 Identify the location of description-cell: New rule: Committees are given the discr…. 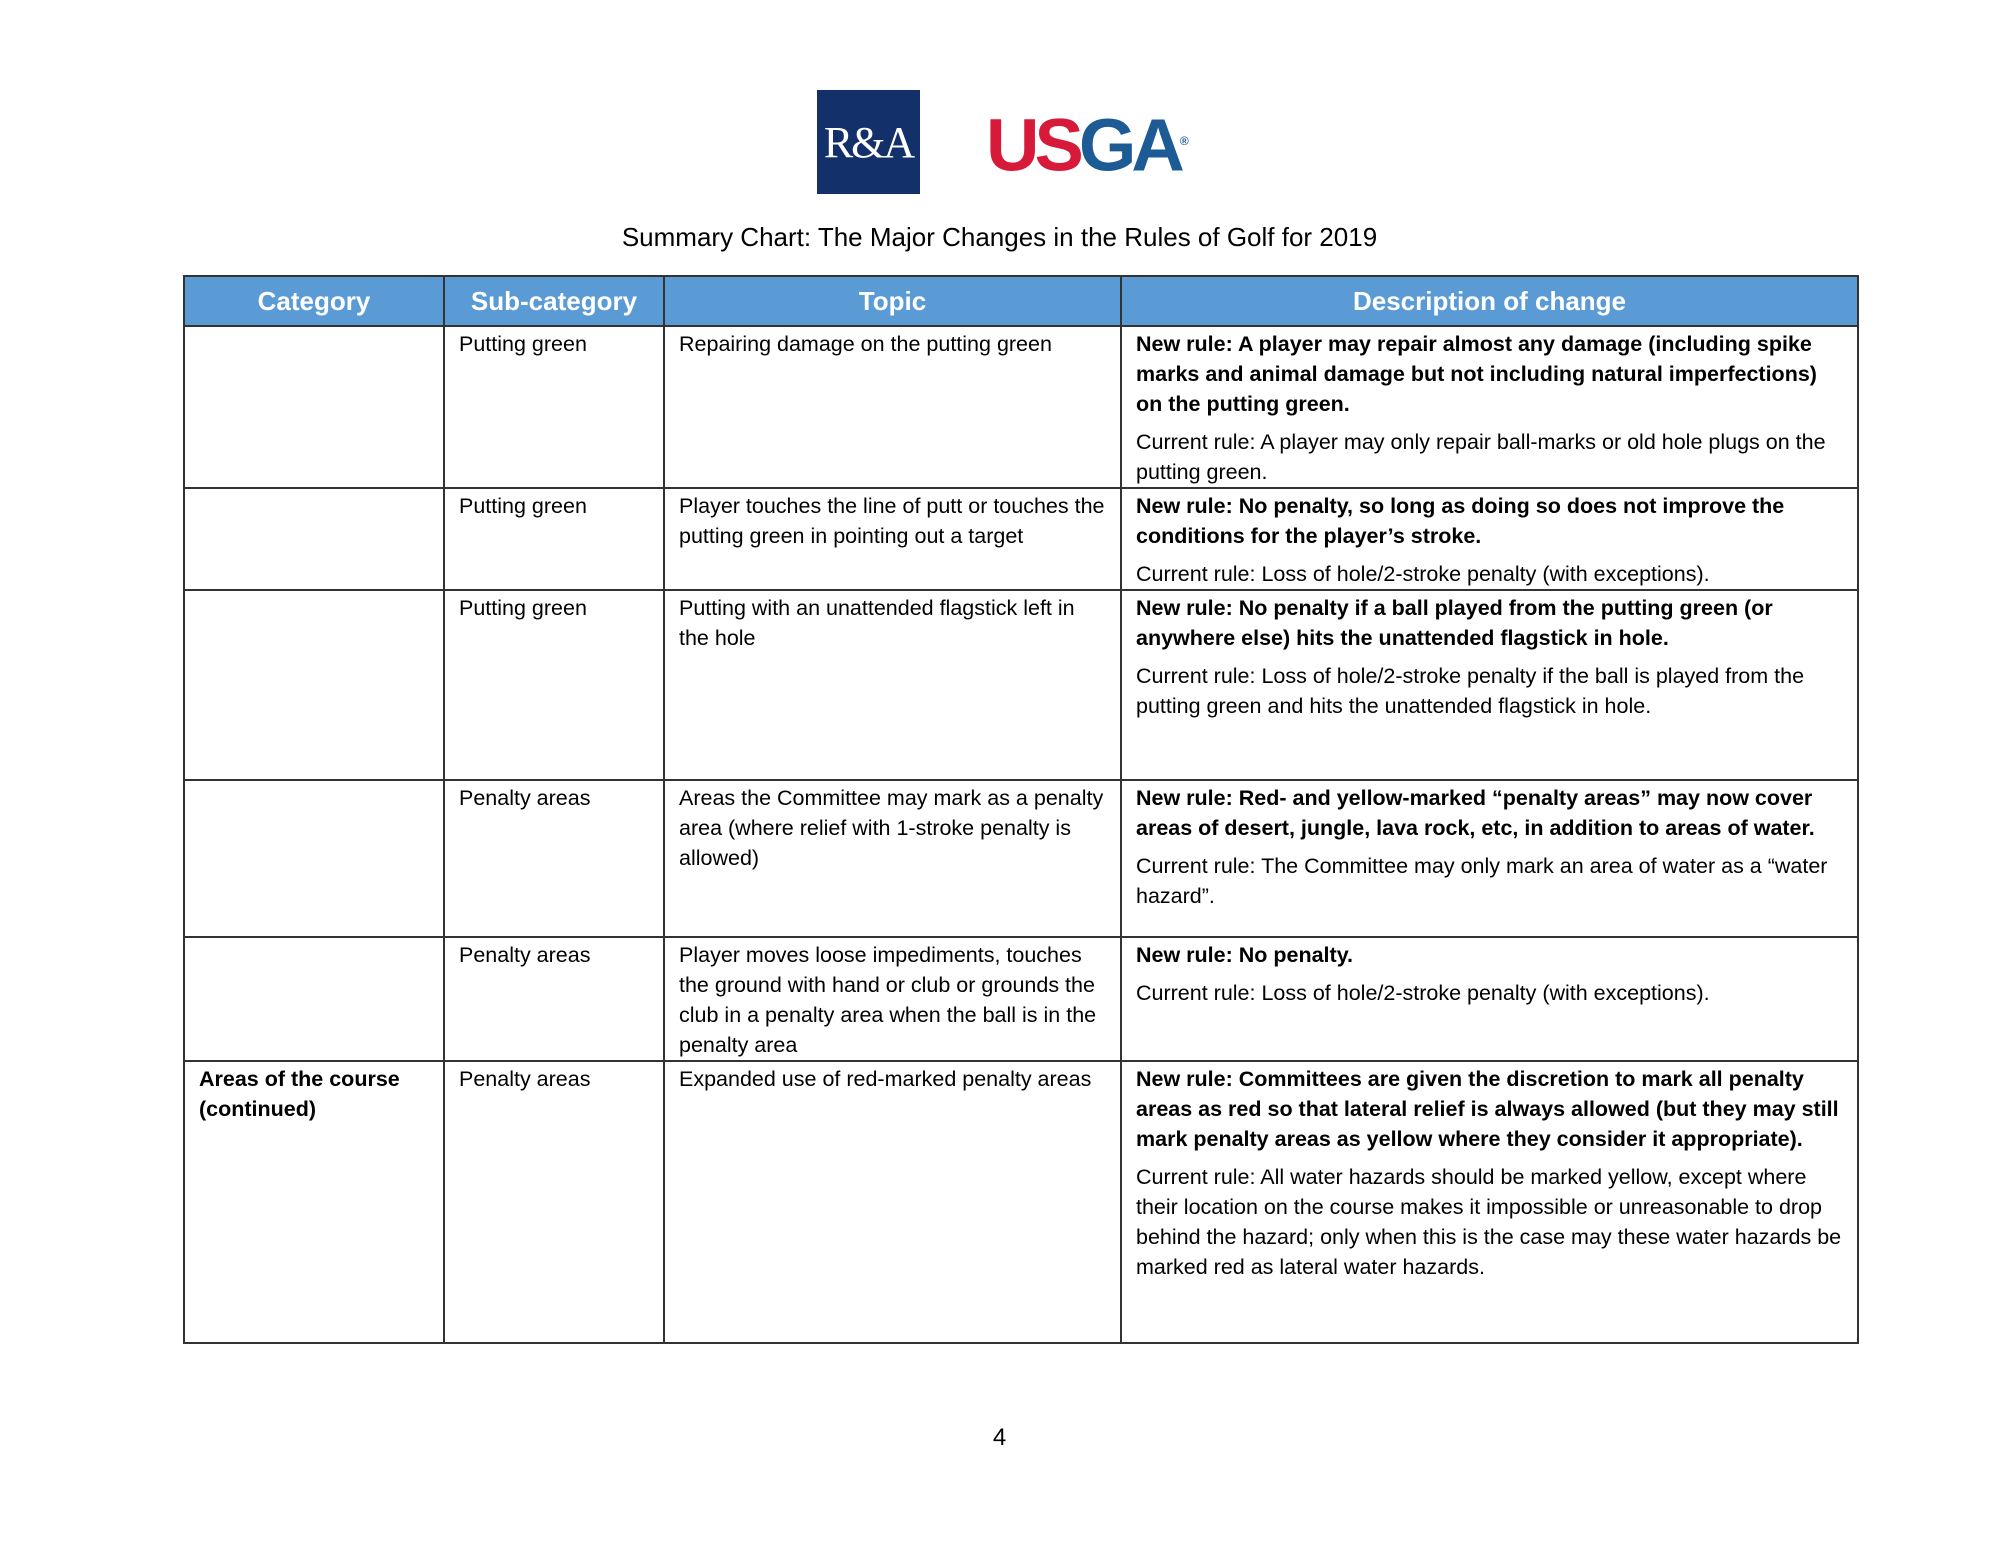
(1489, 1202).